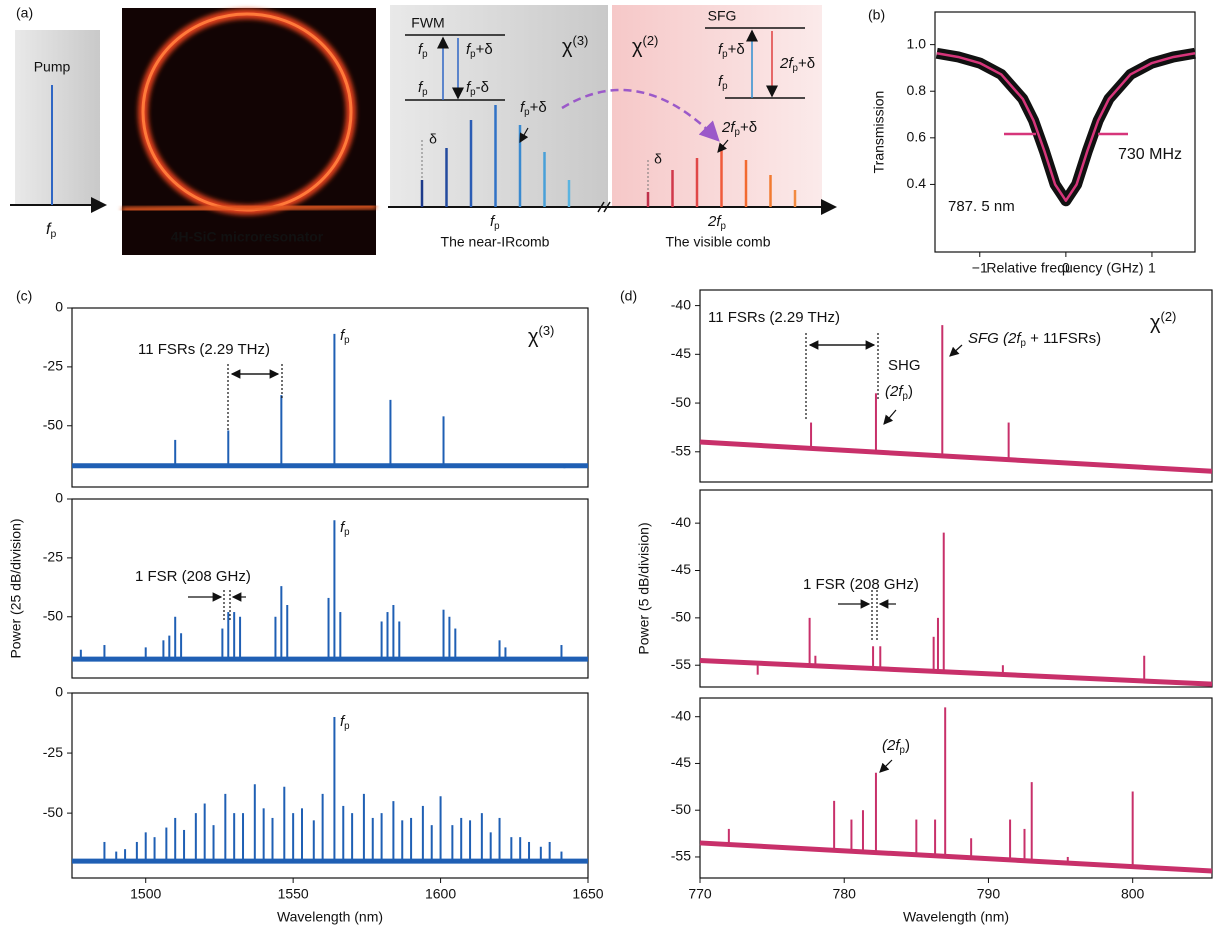 The image size is (1215, 943). I want to click on x-tick-label: 780, so click(845, 894).